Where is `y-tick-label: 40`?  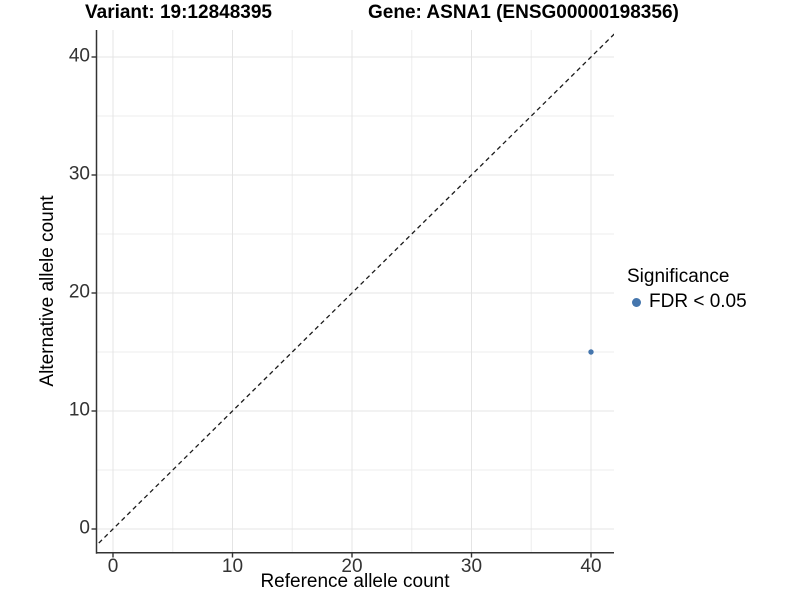 y-tick-label: 40 is located at coordinates (79, 56).